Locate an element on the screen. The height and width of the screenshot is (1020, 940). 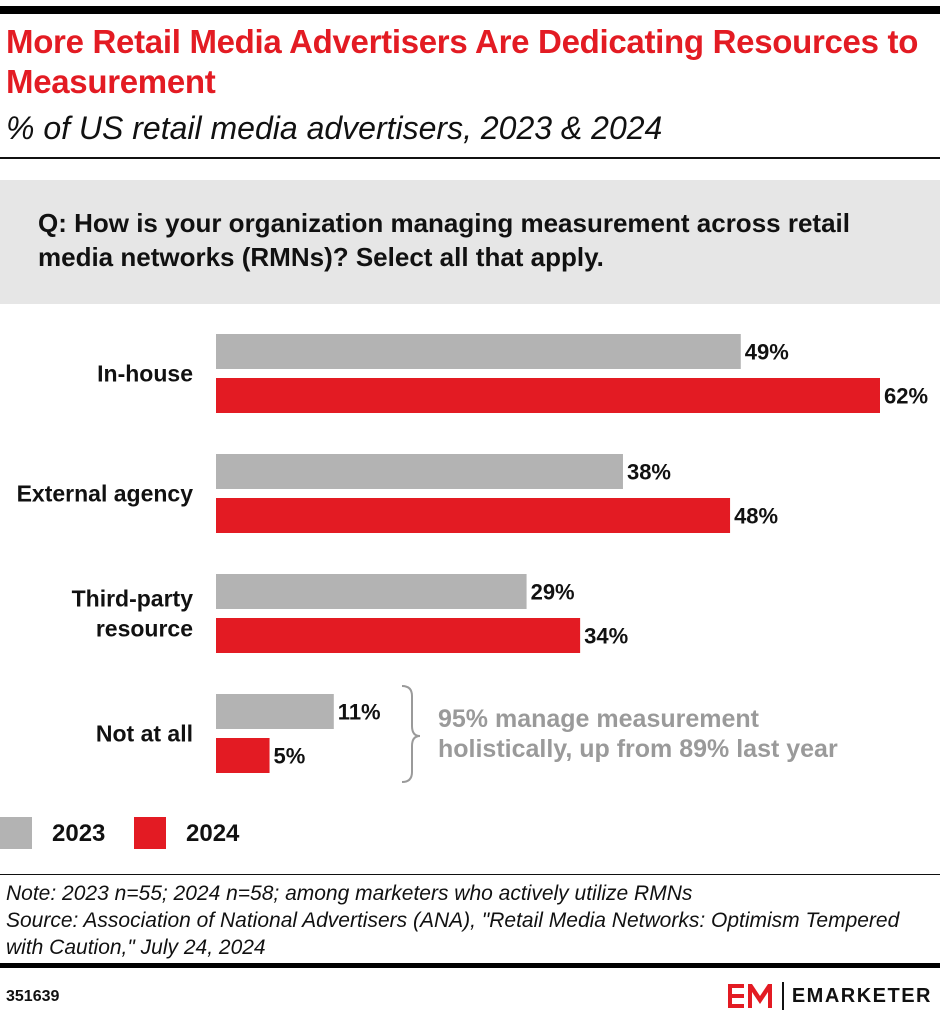
value-label-2024-1: 48% is located at coordinates (756, 516).